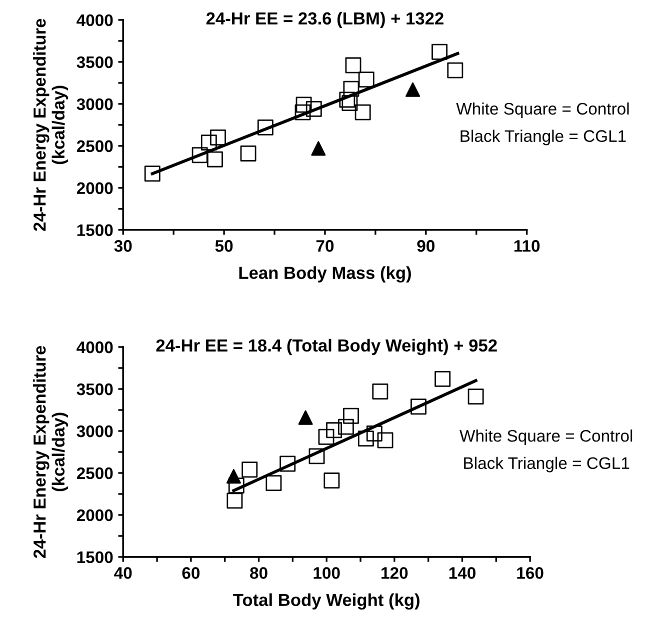 Image resolution: width=648 pixels, height=623 pixels. Describe the element at coordinates (123, 246) in the screenshot. I see `x-tick-label: 30` at that location.